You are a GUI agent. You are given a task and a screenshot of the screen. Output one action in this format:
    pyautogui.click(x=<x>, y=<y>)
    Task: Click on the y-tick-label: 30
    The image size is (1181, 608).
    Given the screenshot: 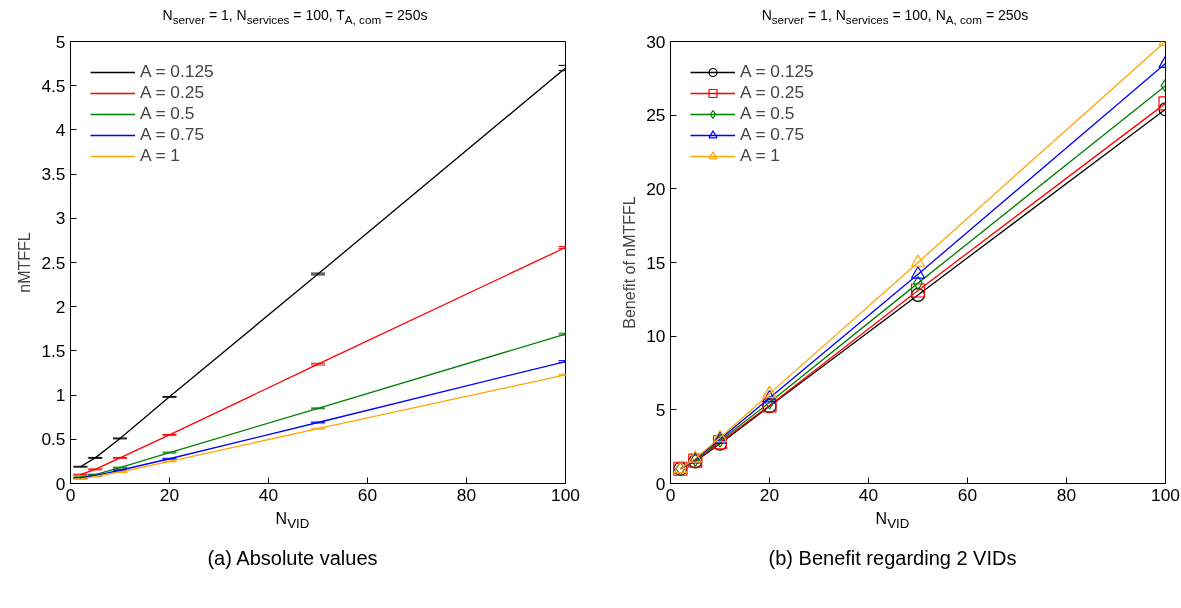 What is the action you would take?
    pyautogui.click(x=656, y=41)
    